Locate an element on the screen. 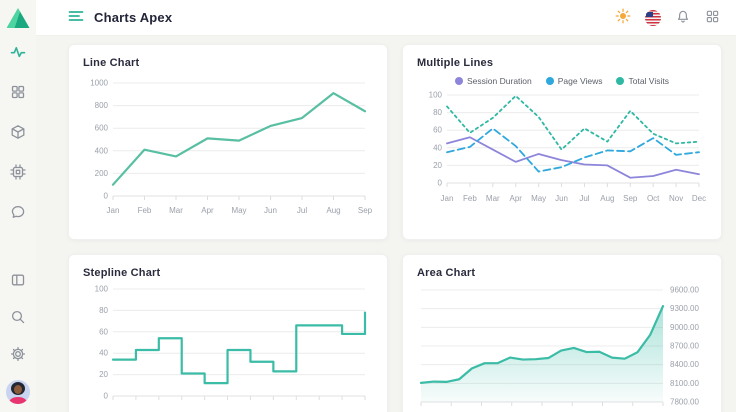 This screenshot has height=412, width=736. svg-text: Dec is located at coordinates (699, 198).